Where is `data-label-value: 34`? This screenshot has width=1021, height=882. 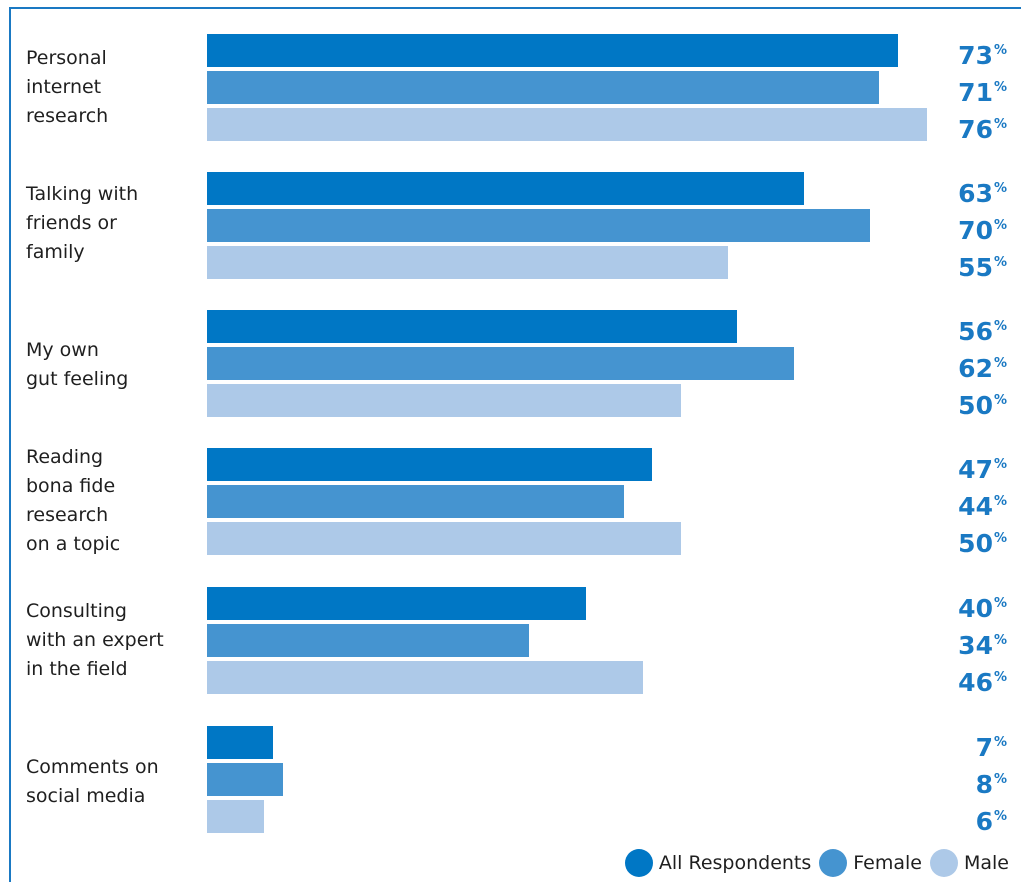
data-label-value: 34 is located at coordinates (975, 645).